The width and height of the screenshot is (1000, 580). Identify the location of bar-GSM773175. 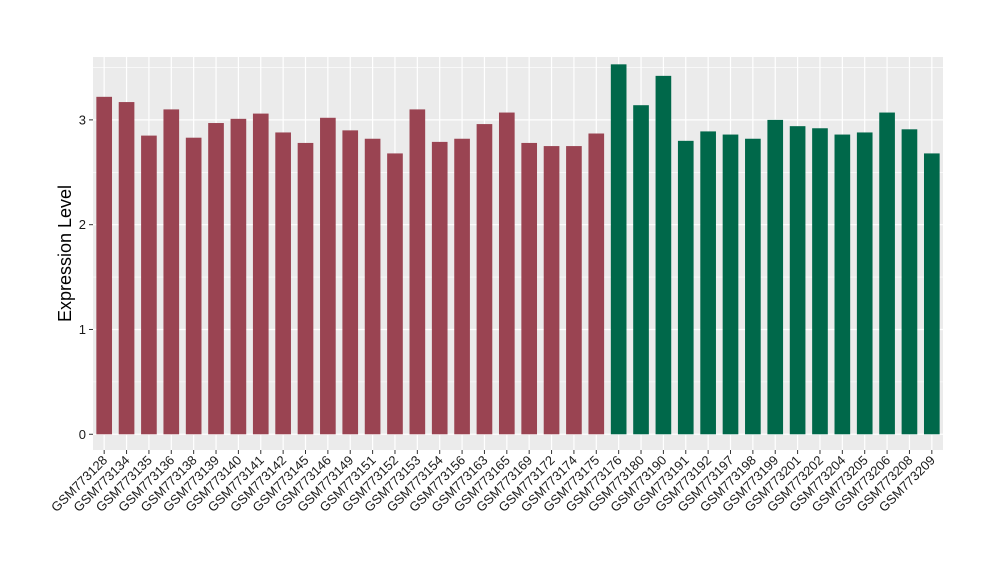
(596, 284).